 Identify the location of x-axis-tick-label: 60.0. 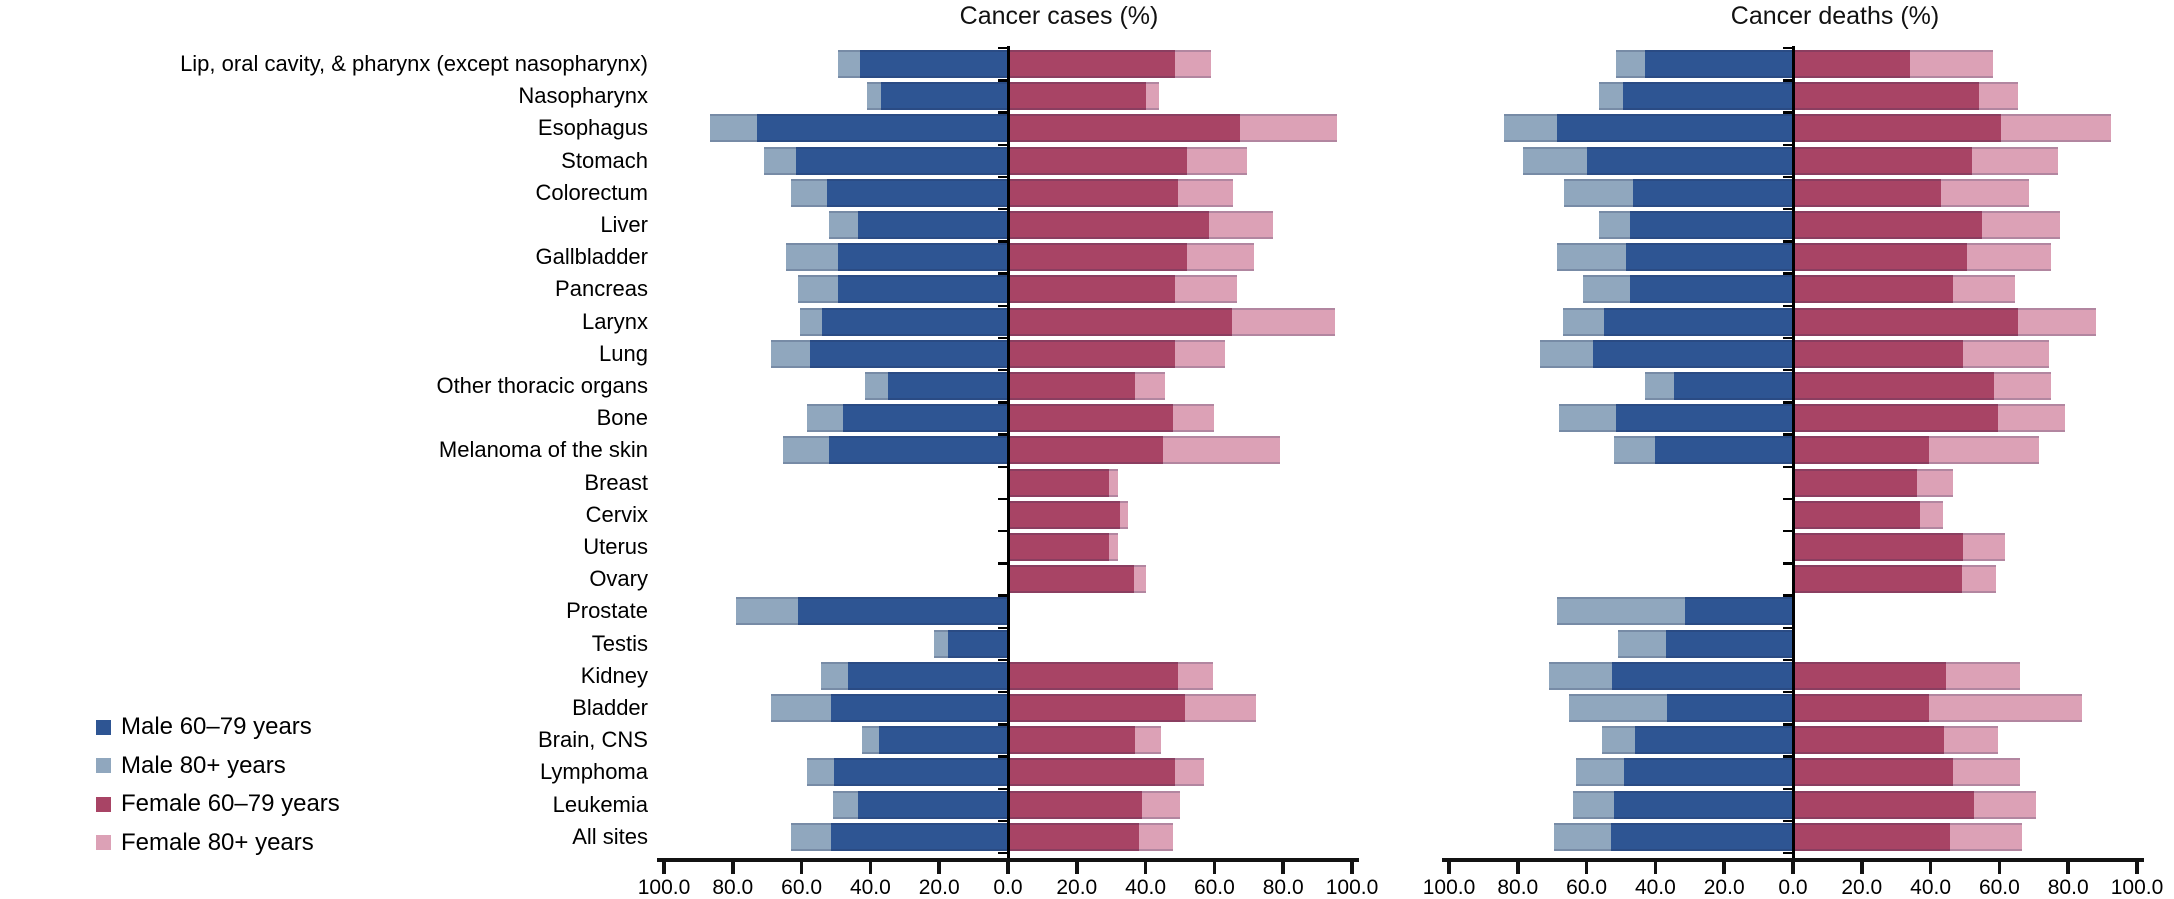
(802, 887).